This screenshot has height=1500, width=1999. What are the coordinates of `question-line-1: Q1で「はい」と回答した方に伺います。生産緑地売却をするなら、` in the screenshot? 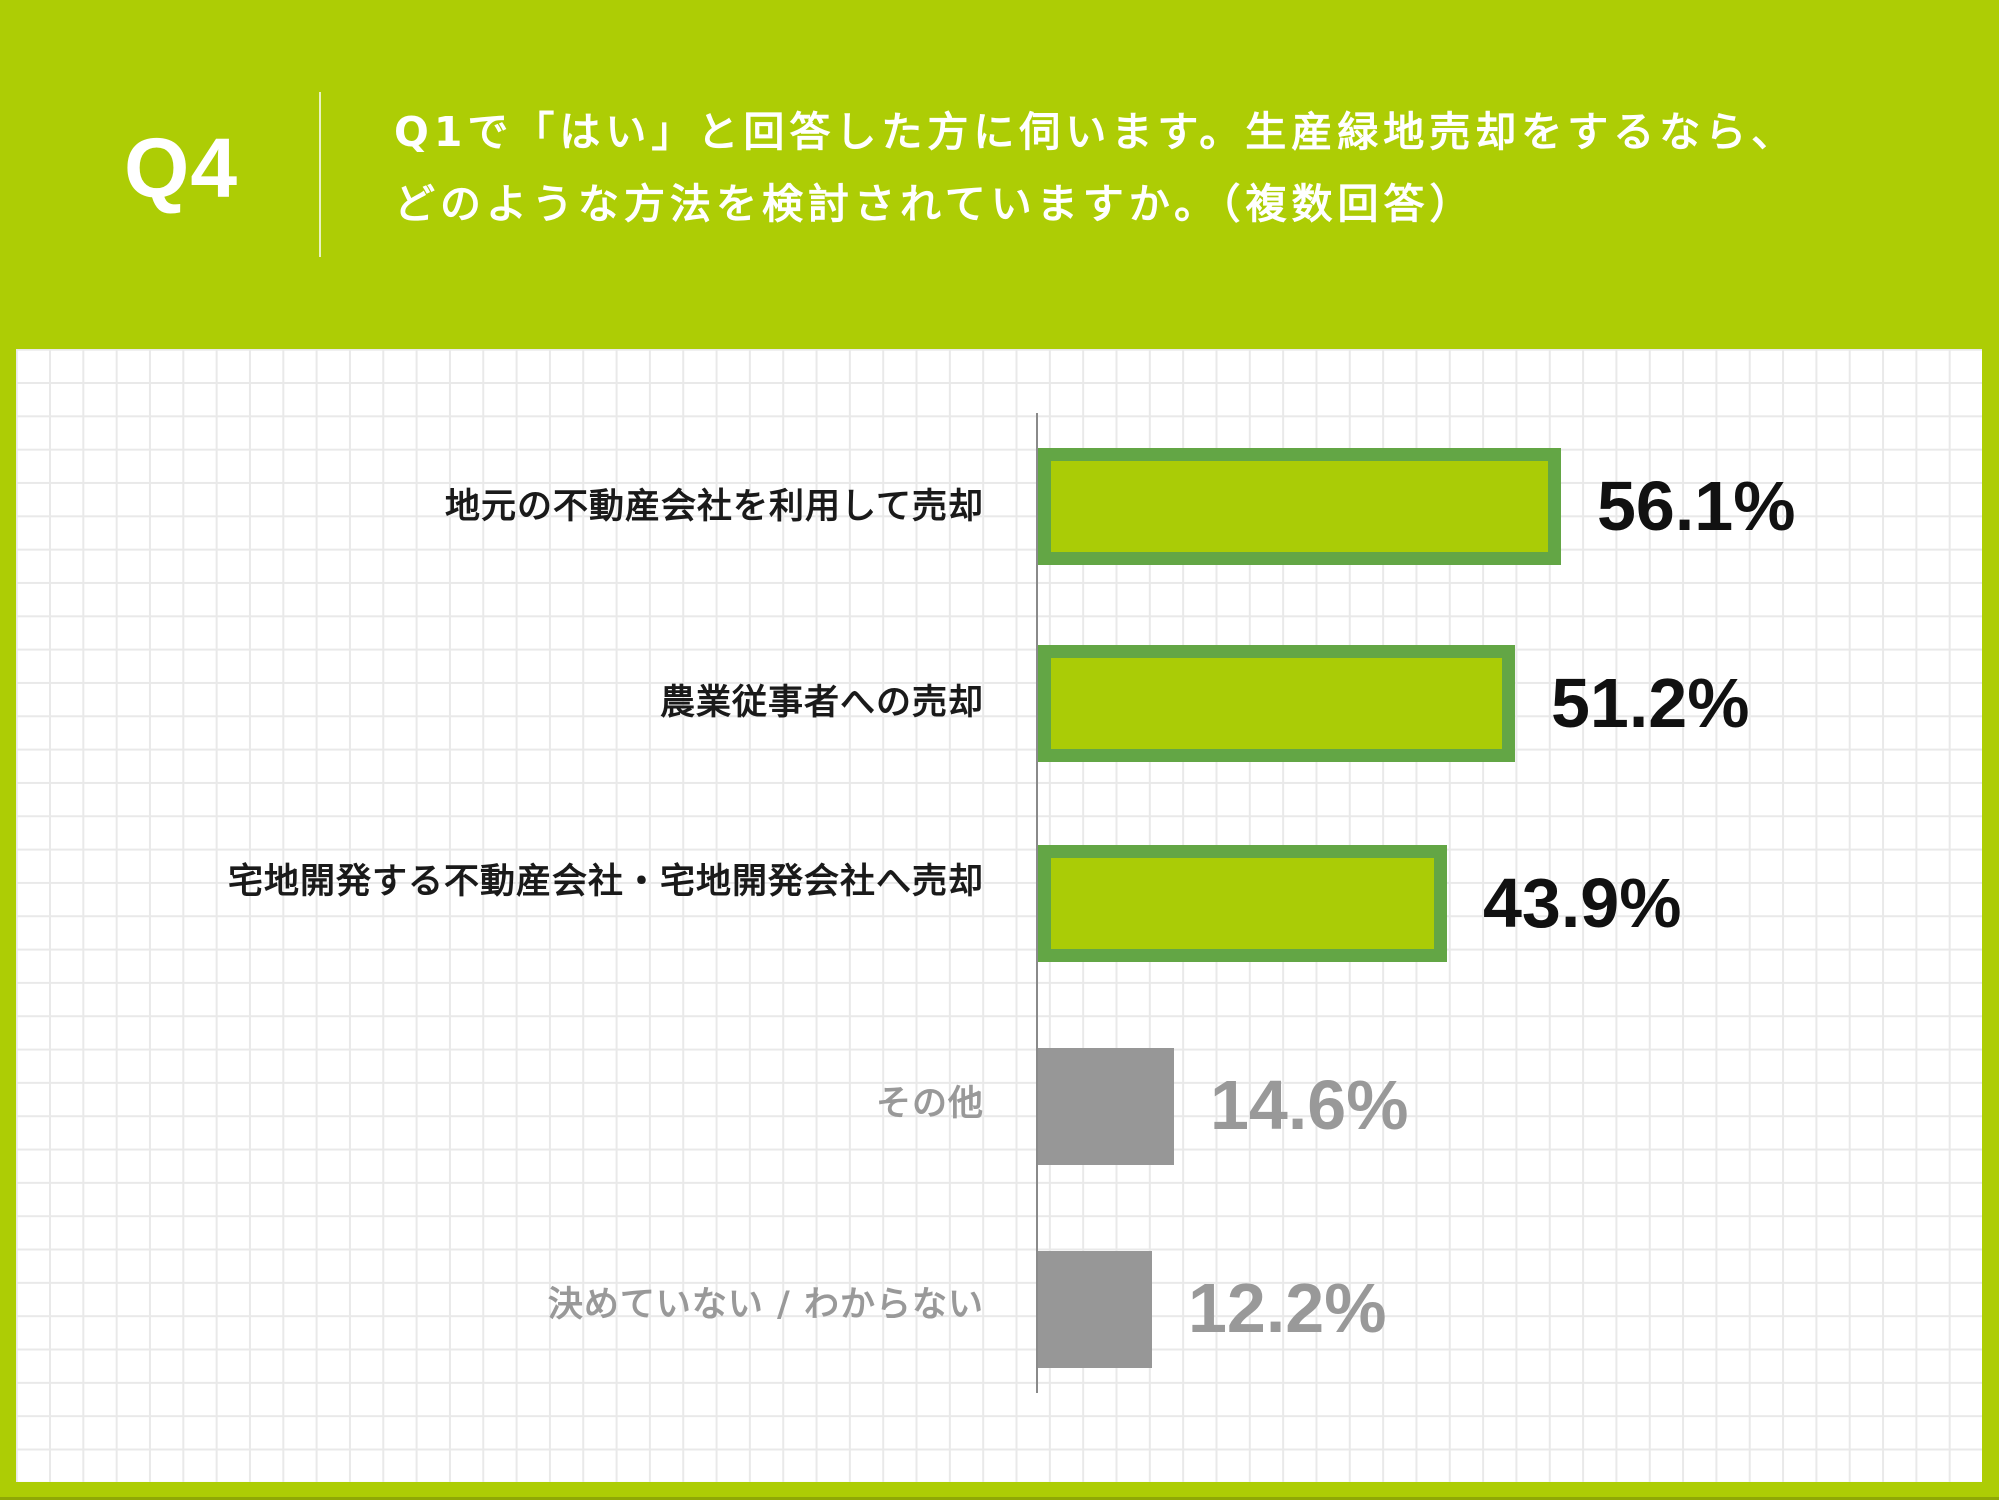 It's located at (1096, 132).